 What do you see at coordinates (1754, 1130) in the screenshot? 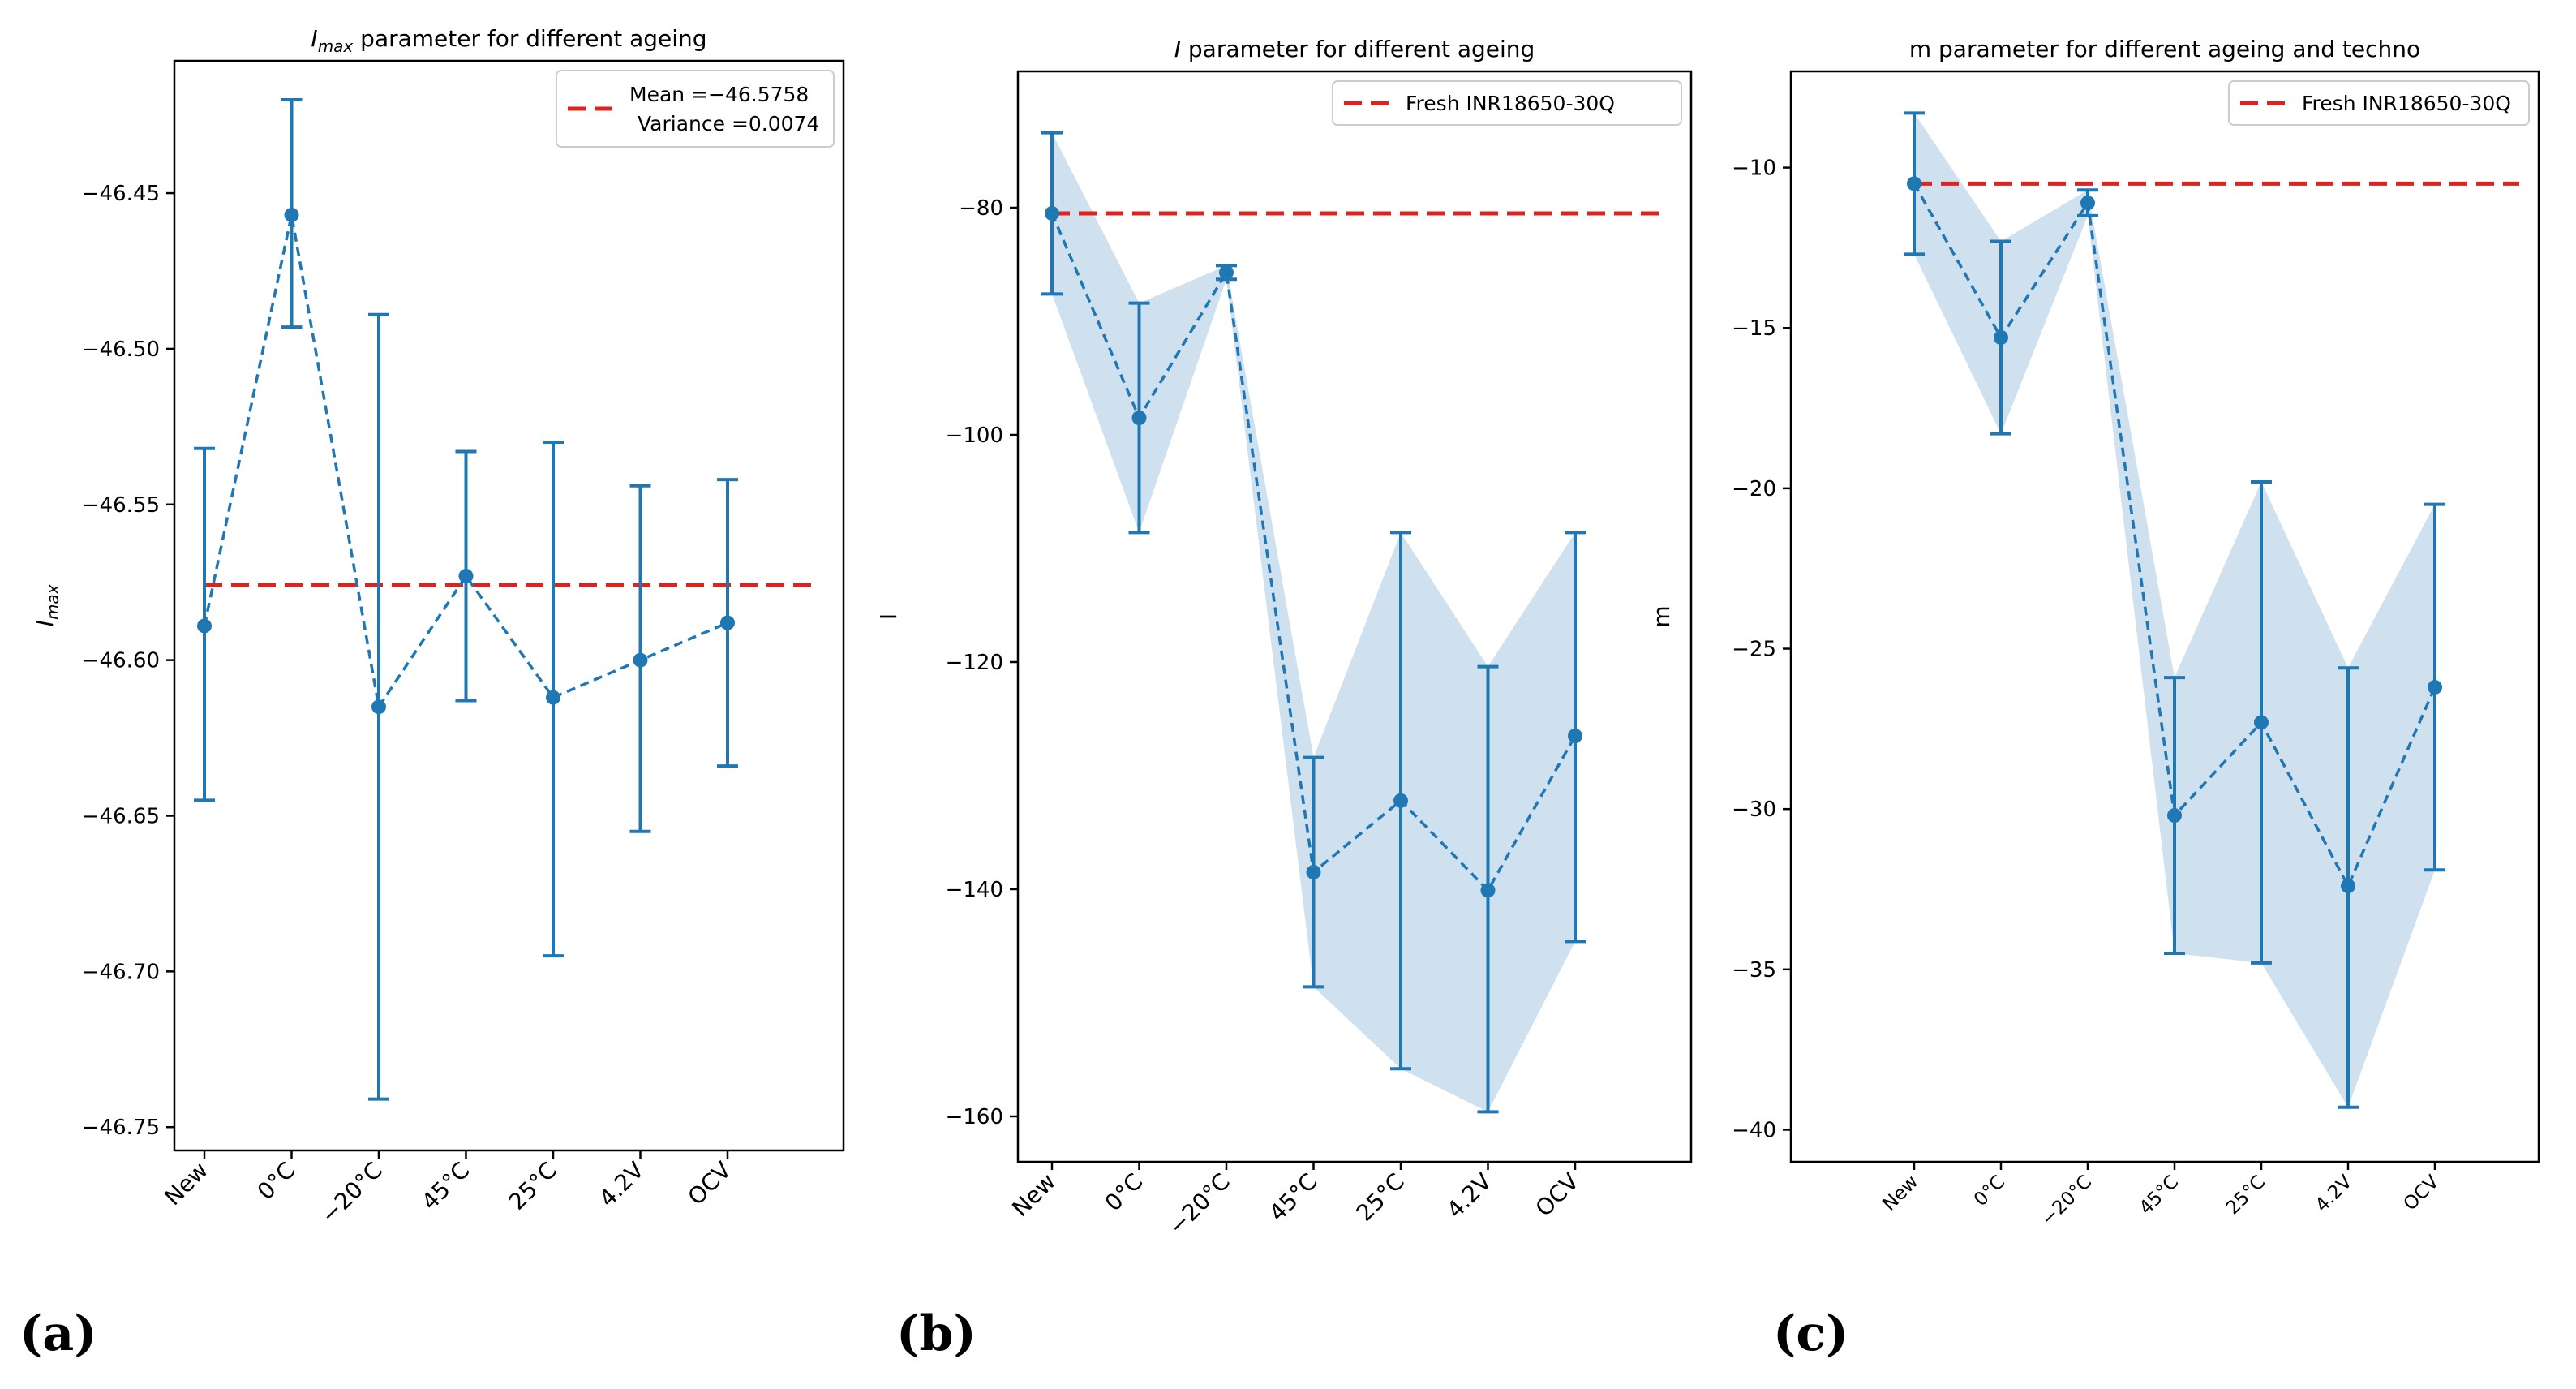
I see `y-tick-label: −40` at bounding box center [1754, 1130].